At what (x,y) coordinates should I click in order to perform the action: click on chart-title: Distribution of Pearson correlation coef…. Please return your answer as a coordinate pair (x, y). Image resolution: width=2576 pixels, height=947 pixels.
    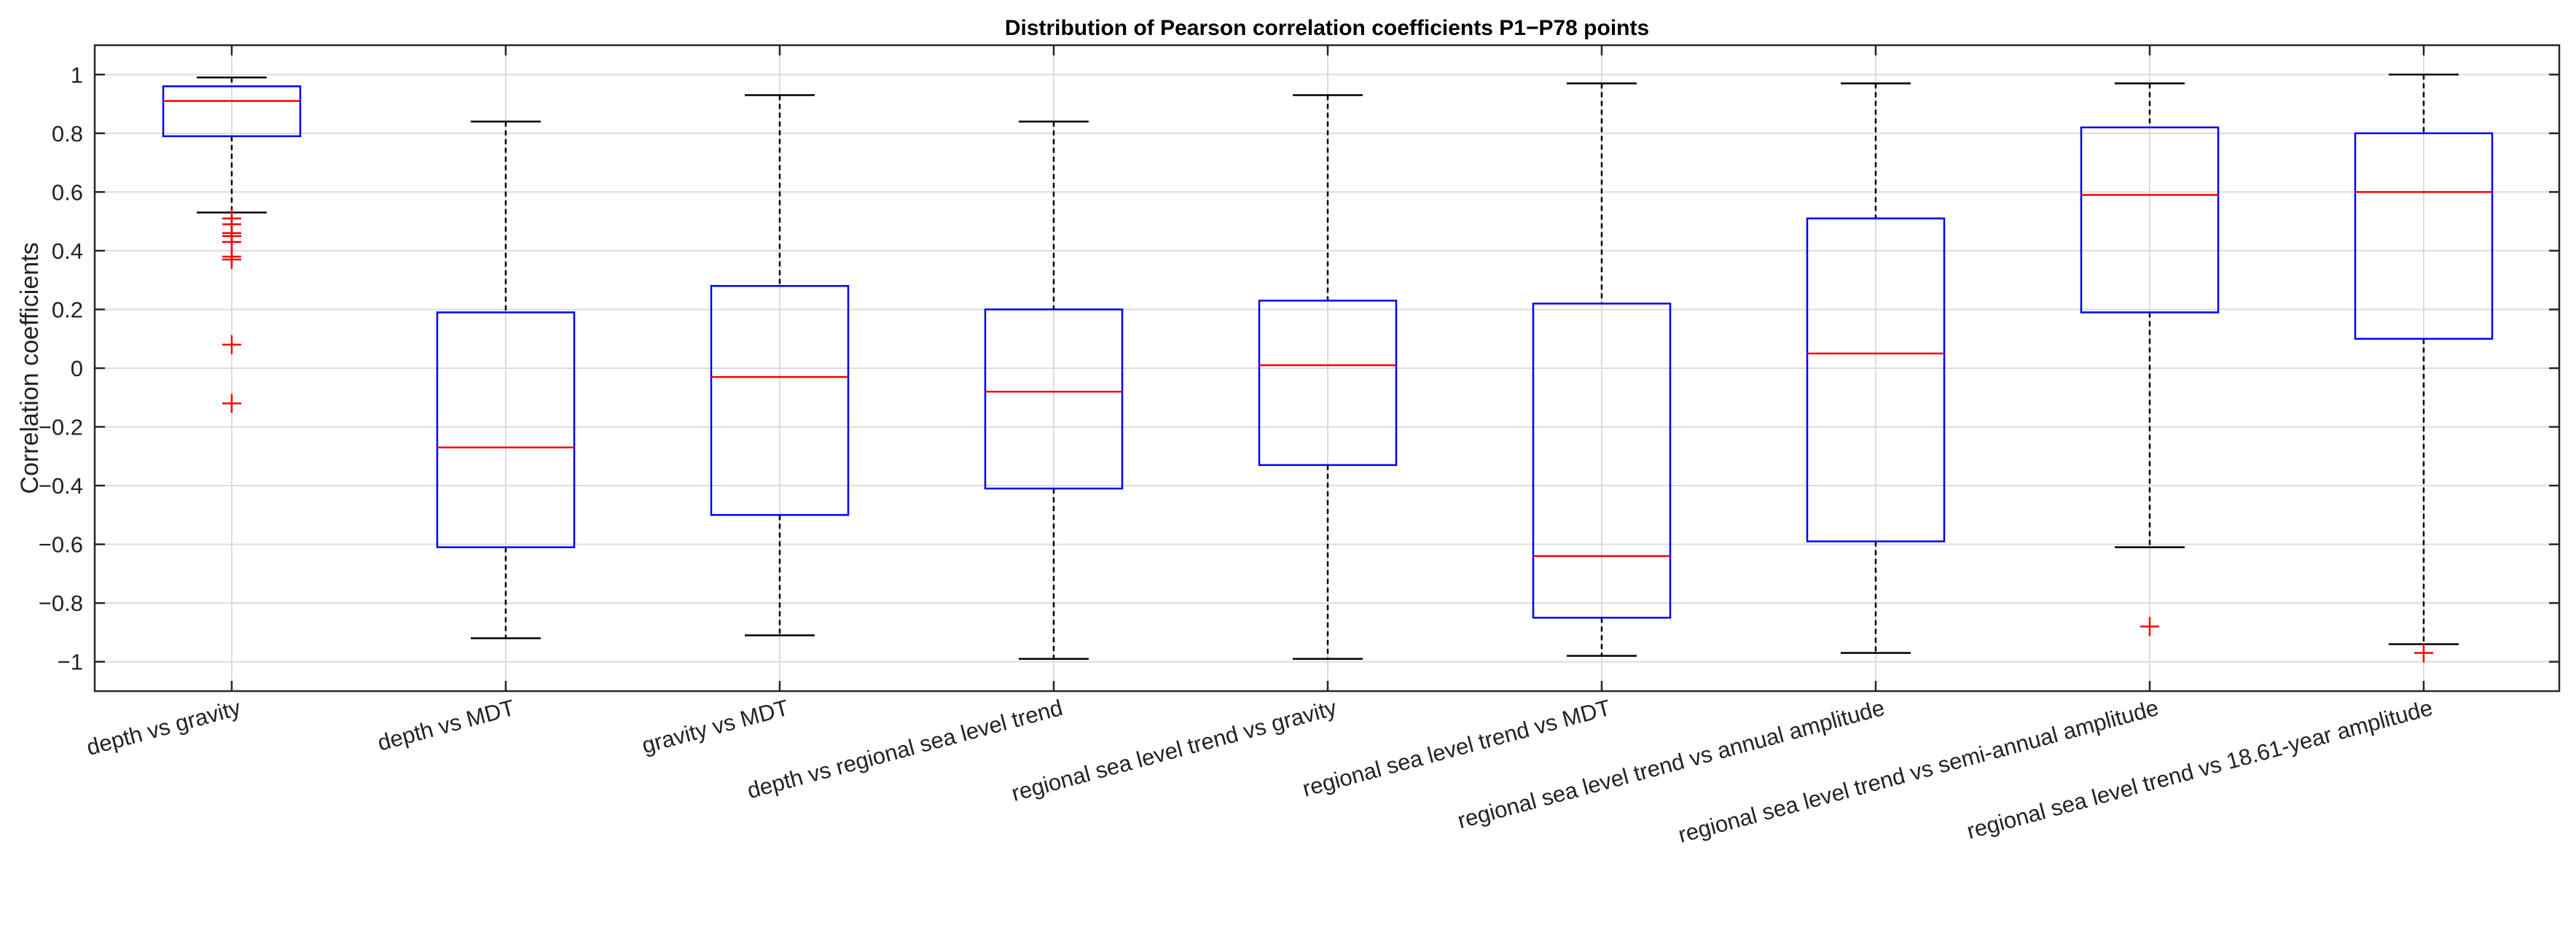
    Looking at the image, I should click on (1327, 28).